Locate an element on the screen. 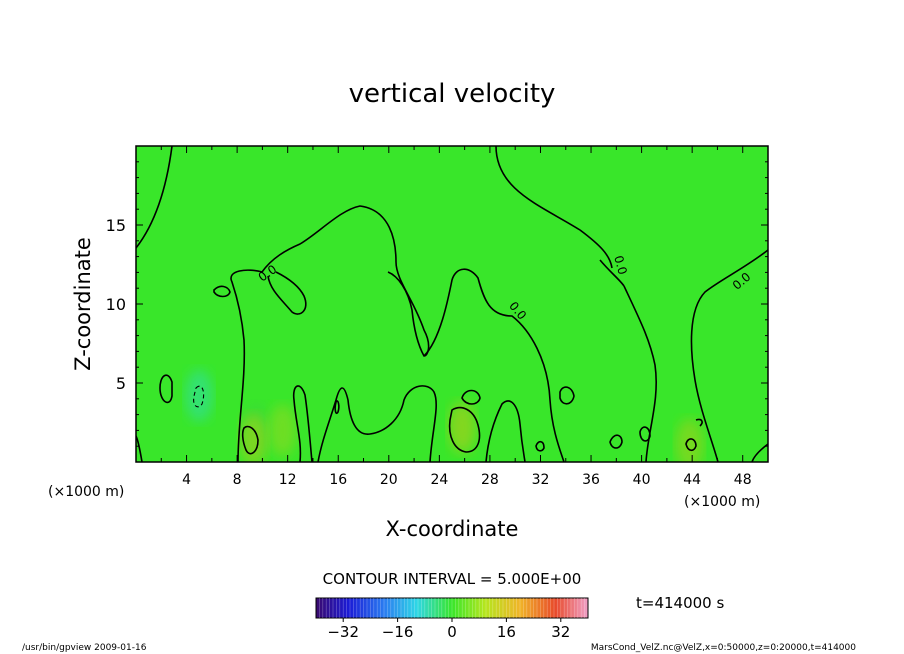 The height and width of the screenshot is (654, 904). x-tick-label: 4 is located at coordinates (186, 480).